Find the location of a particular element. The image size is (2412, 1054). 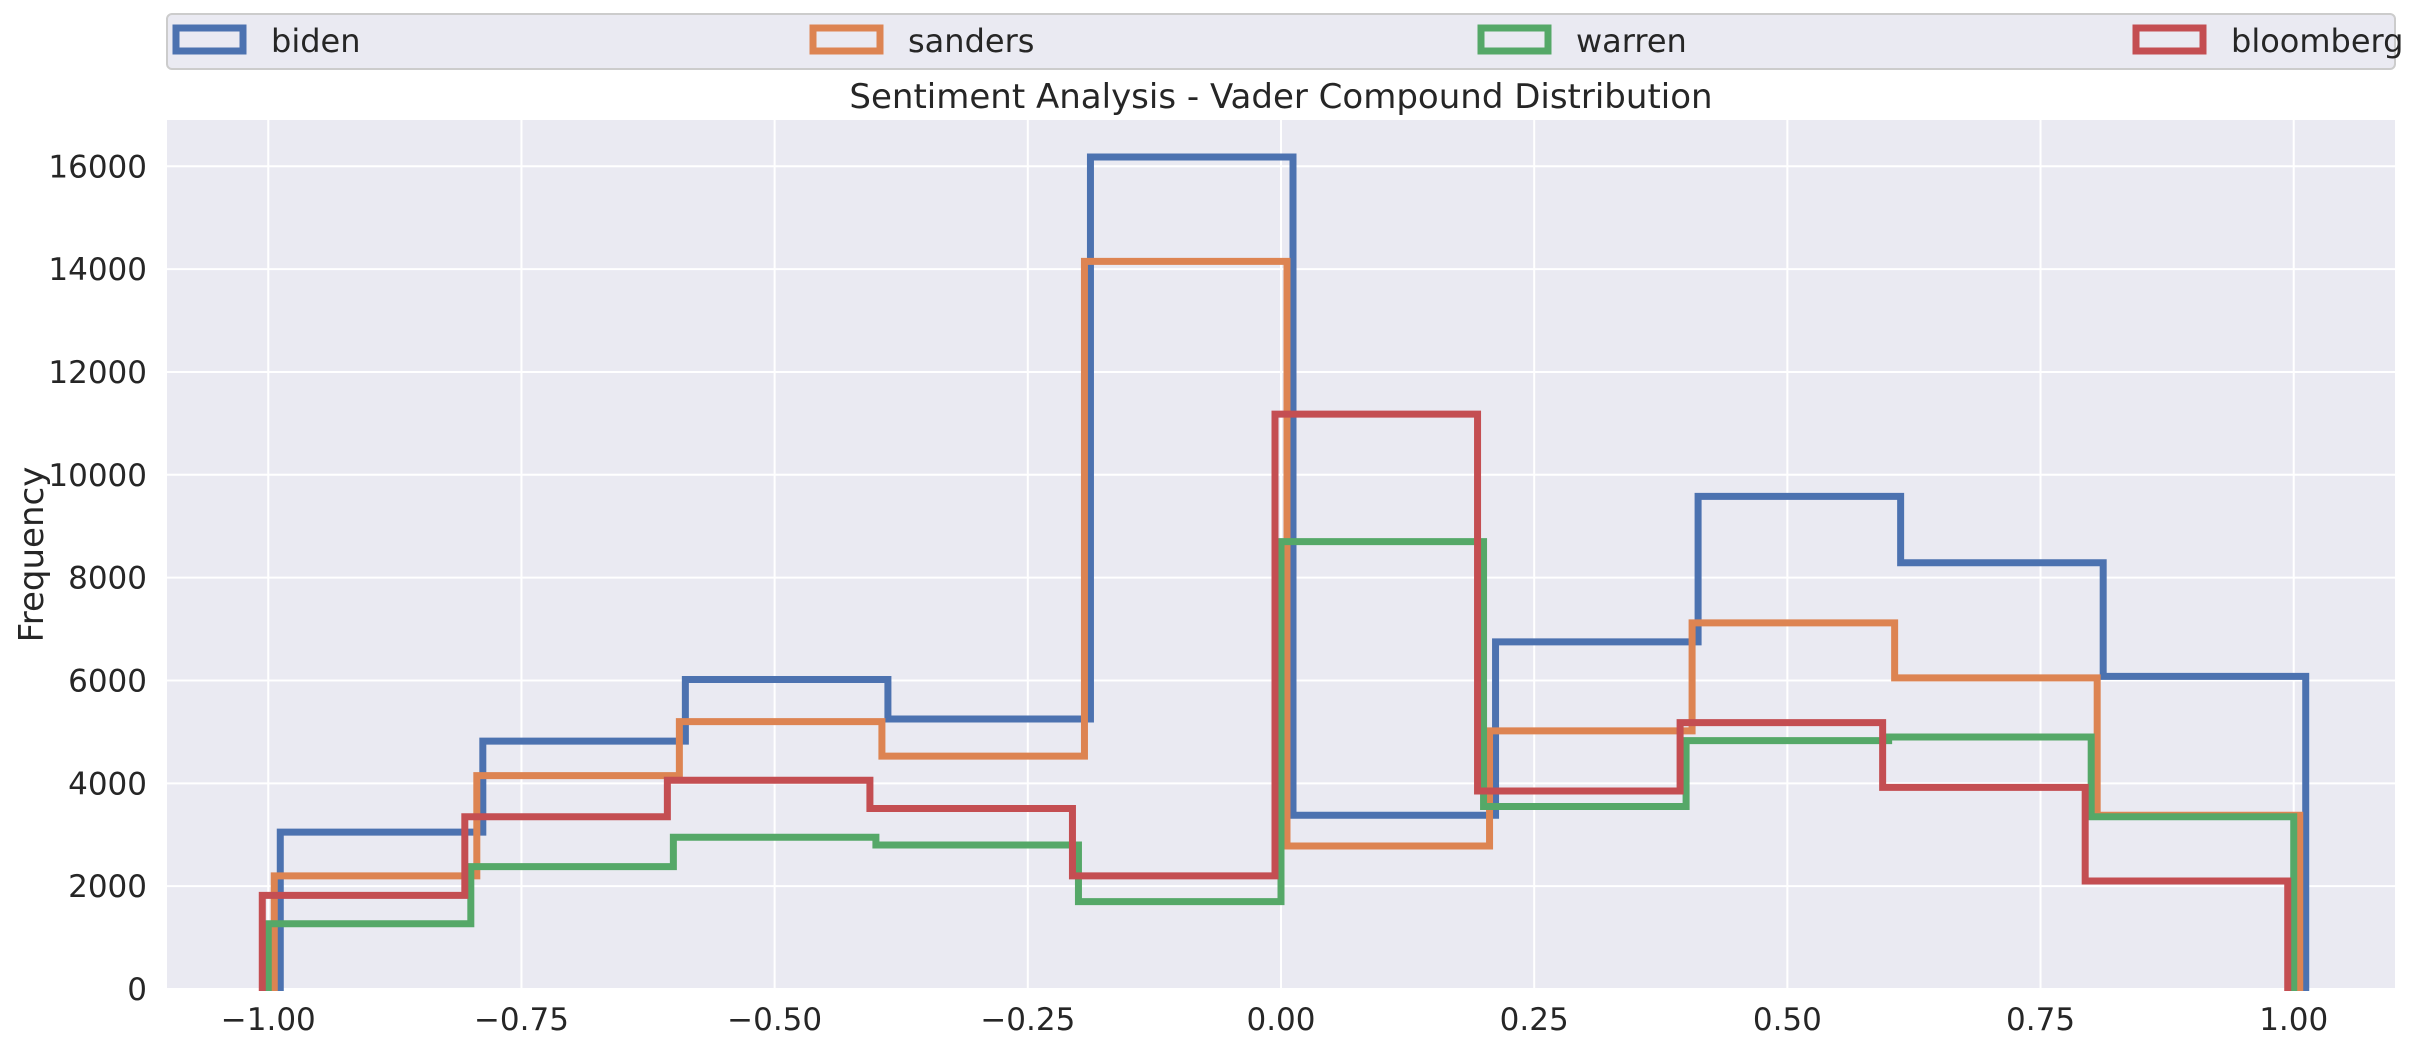

x-tick-label: −0.50 is located at coordinates (774, 1020).